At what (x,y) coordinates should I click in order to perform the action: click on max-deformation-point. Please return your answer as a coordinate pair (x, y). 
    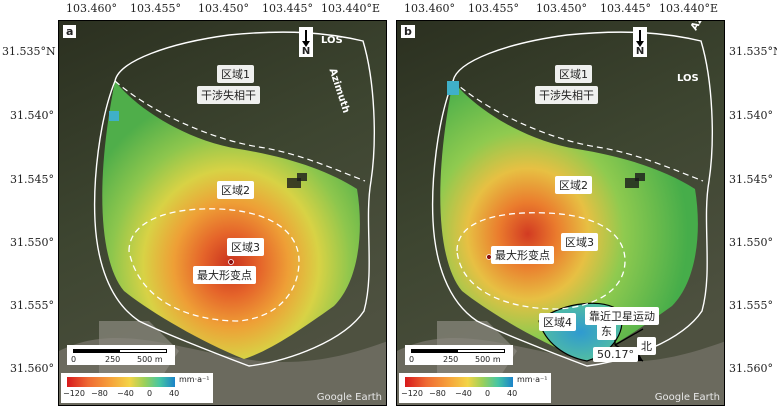
    Looking at the image, I should click on (231, 262).